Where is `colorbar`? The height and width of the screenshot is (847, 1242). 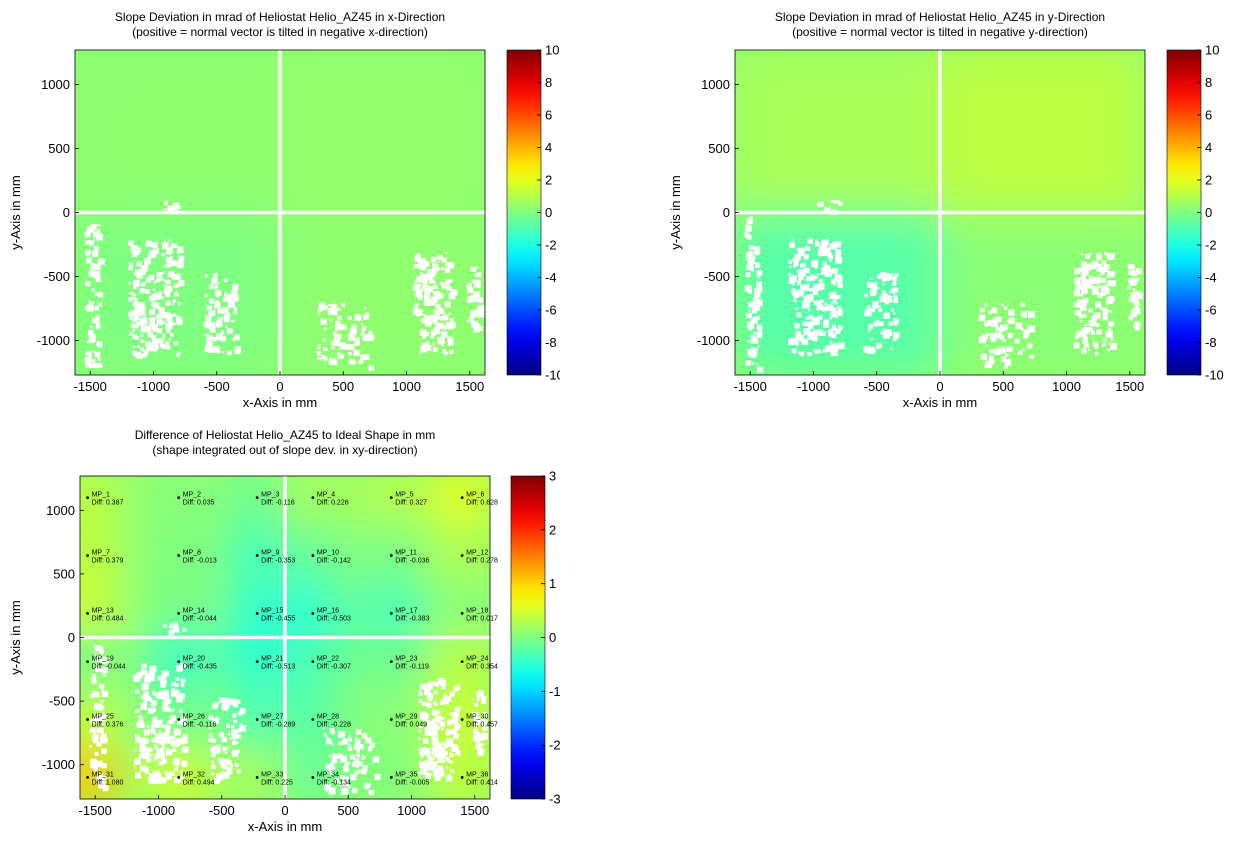
colorbar is located at coordinates (524, 212).